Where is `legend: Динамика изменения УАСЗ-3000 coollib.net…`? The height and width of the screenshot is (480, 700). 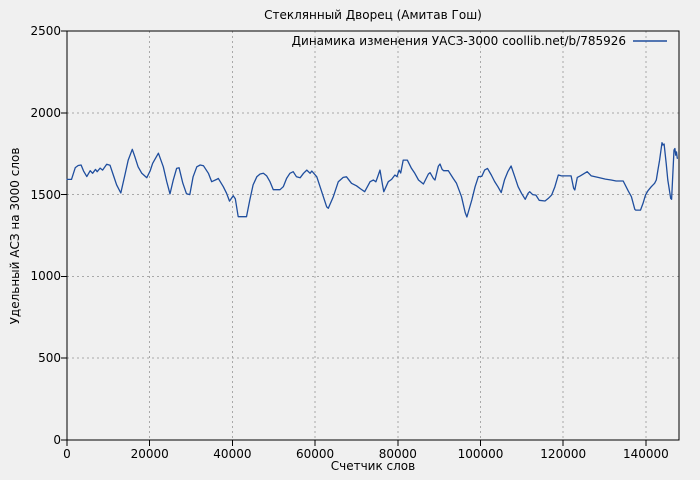
legend: Динамика изменения УАСЗ-3000 coollib.net… is located at coordinates (479, 40).